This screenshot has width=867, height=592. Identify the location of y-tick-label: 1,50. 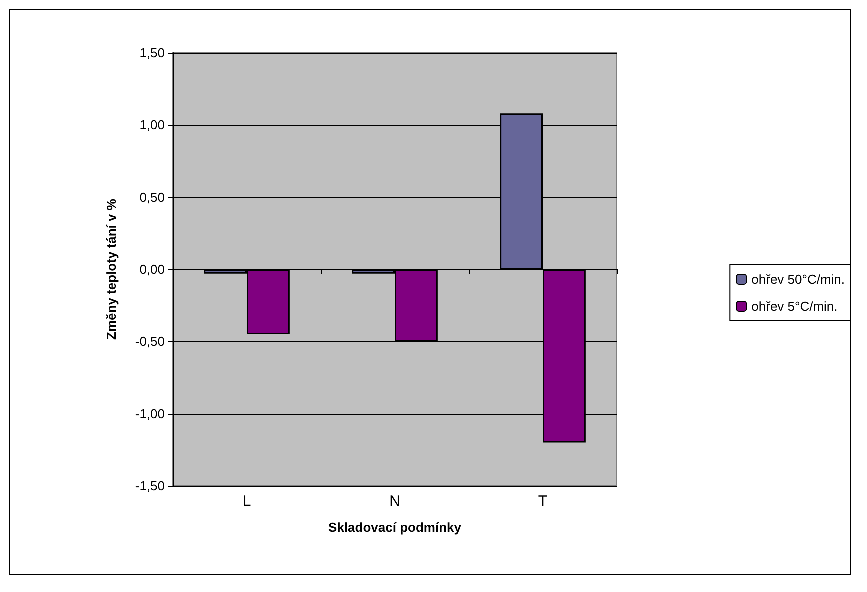
(152, 53).